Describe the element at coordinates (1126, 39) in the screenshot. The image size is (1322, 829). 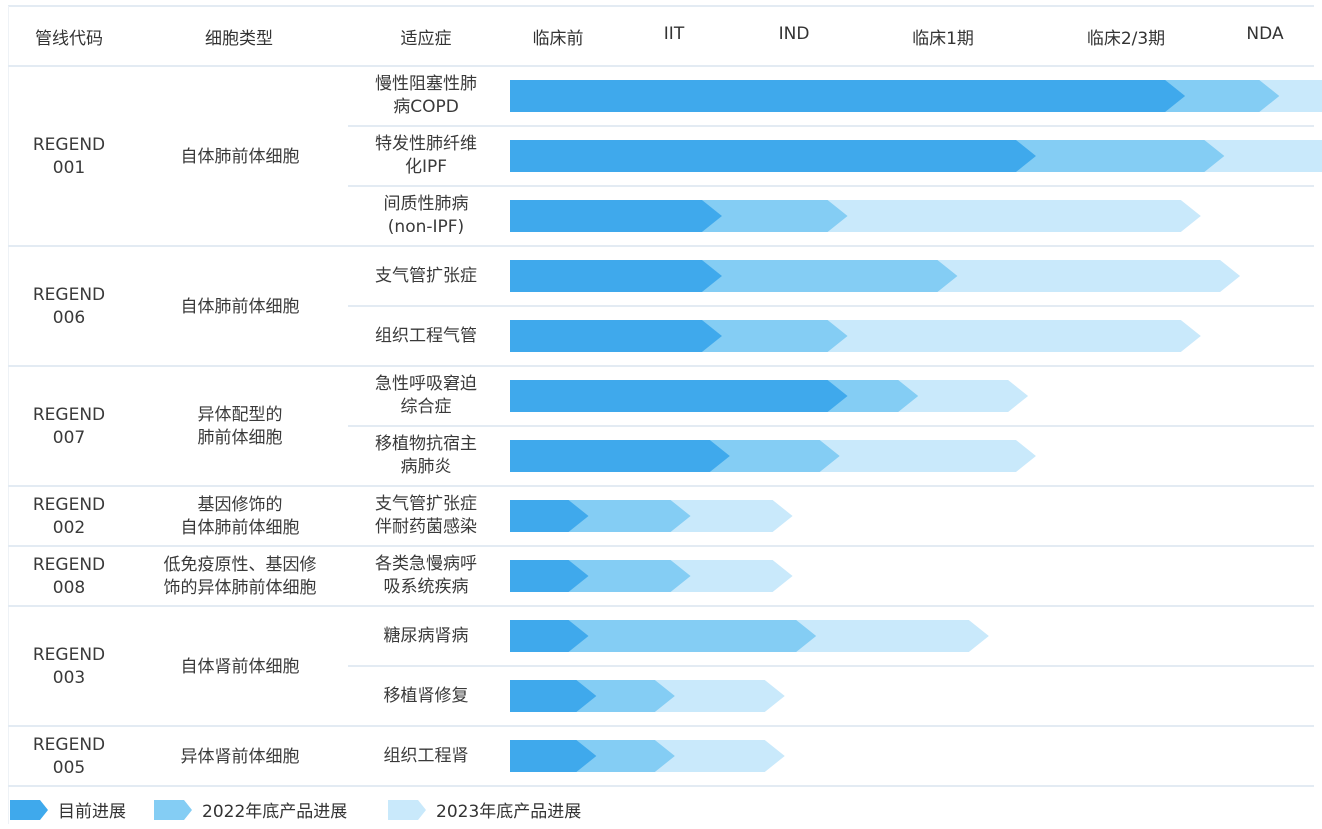
I see `header-stage-phase23: 临床2/3期` at that location.